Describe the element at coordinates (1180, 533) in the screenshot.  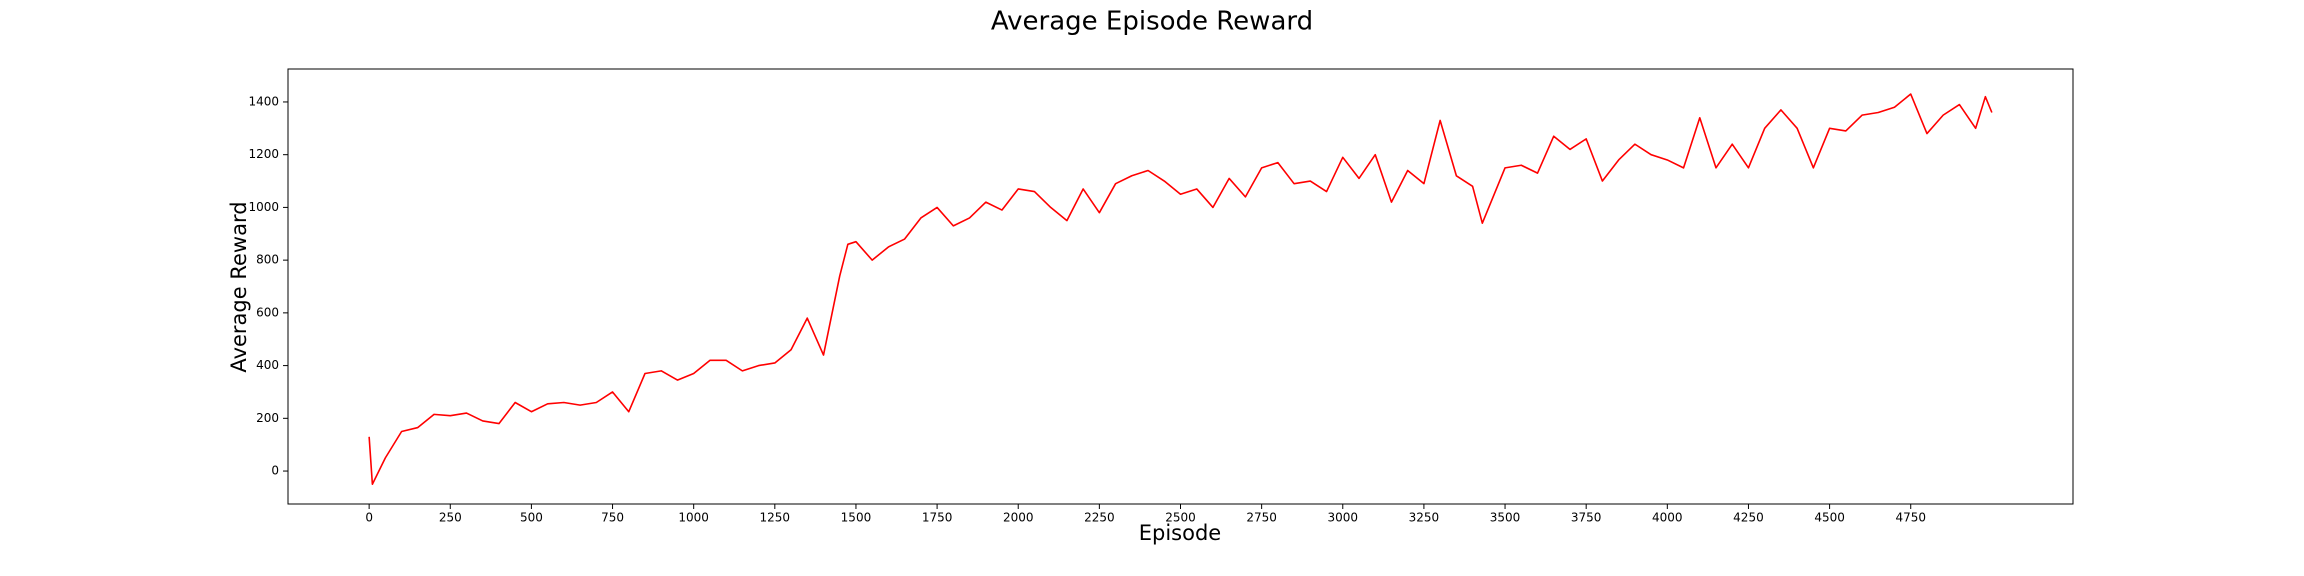
I see `x-axis-label: Episode` at that location.